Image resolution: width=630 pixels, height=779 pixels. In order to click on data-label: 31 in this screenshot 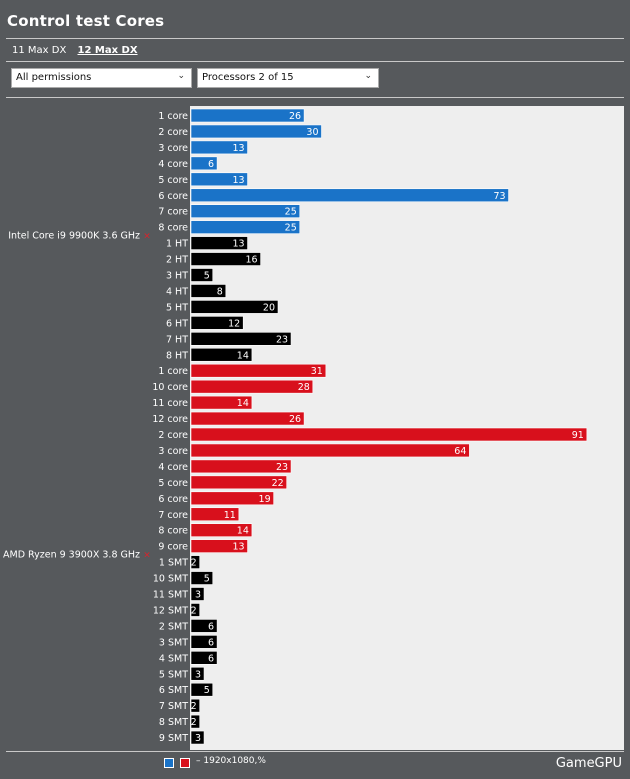, I will do `click(317, 371)`.